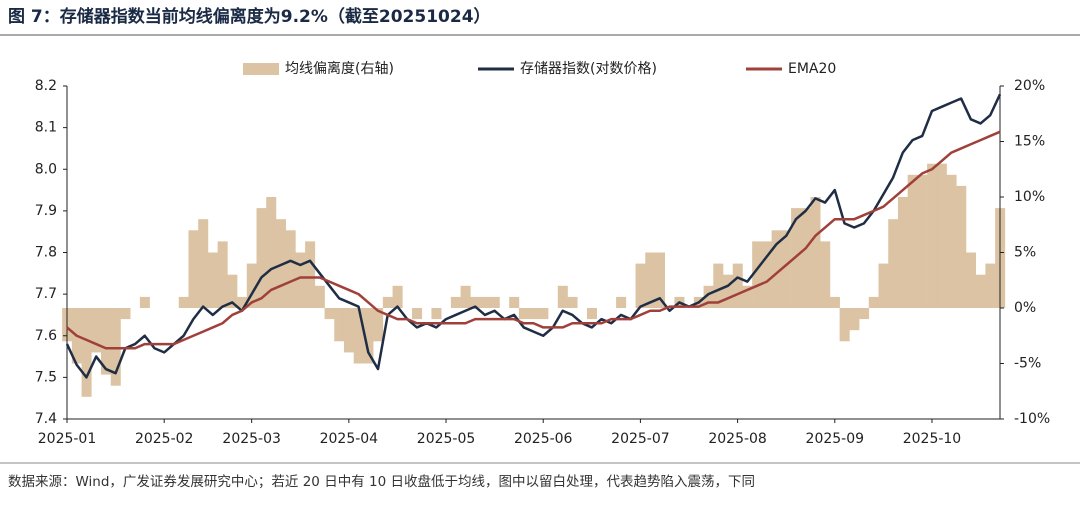 The width and height of the screenshot is (1080, 505). What do you see at coordinates (1029, 86) in the screenshot?
I see `y2-tick-label: 20%` at bounding box center [1029, 86].